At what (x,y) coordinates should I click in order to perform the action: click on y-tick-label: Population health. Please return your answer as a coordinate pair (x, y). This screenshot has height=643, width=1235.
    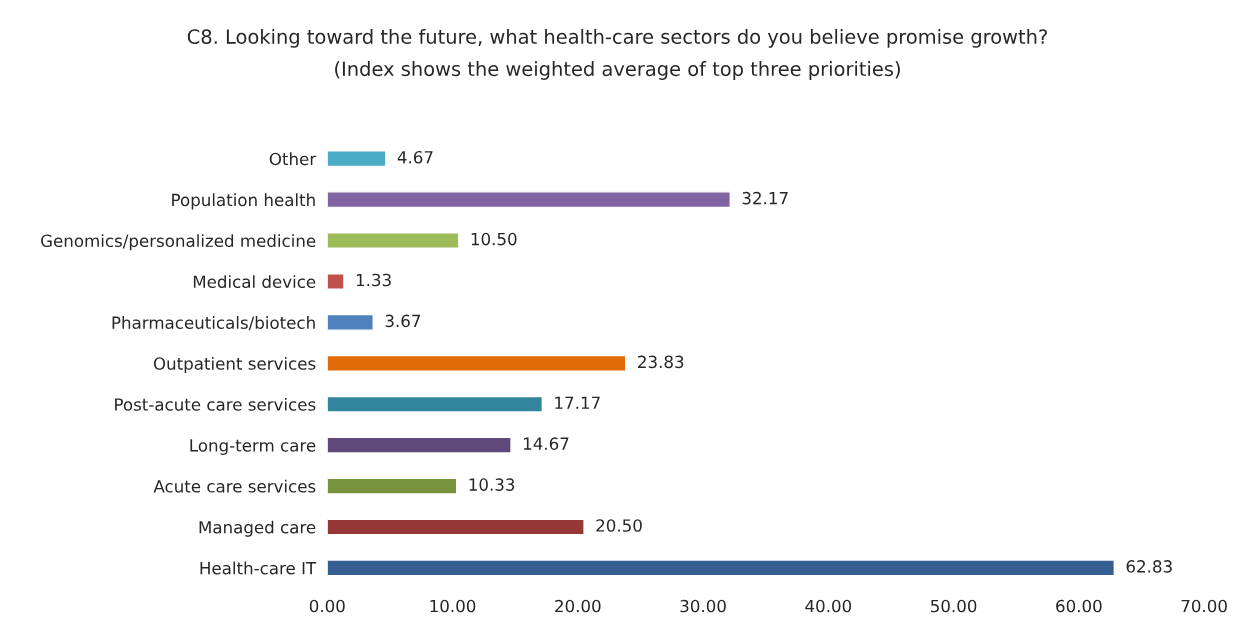
    Looking at the image, I should click on (243, 201).